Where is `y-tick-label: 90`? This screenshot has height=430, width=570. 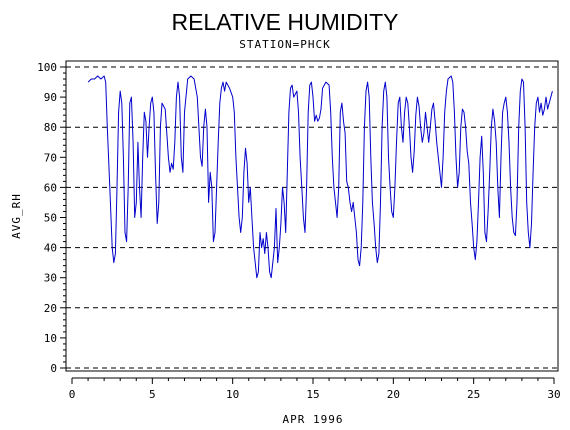
y-tick-label: 90 is located at coordinates (50, 97).